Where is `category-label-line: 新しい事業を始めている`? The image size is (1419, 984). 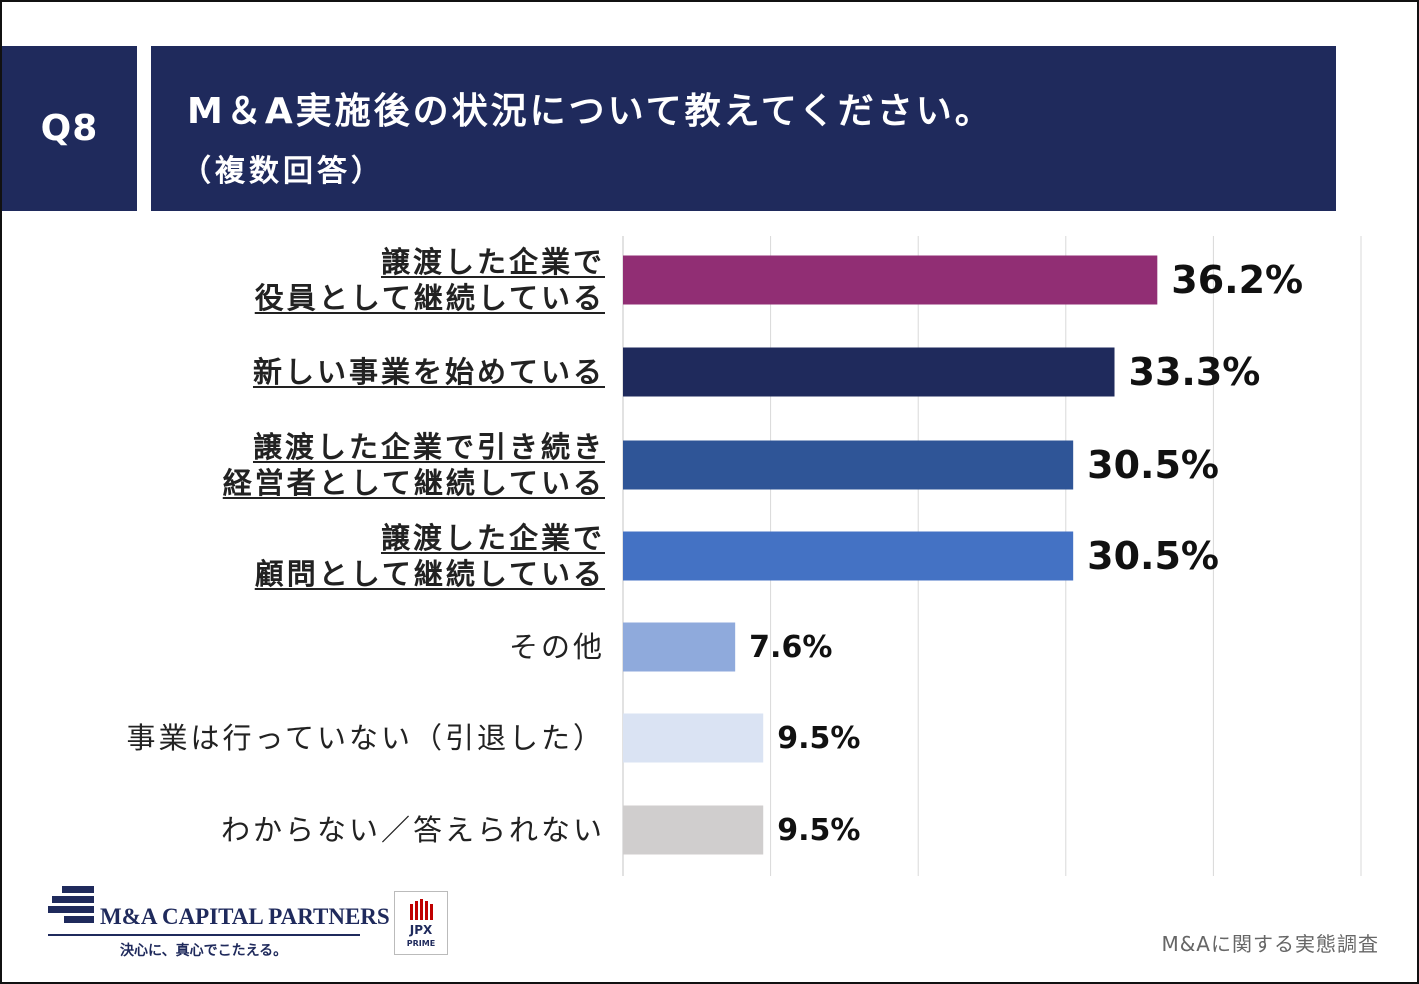
category-label-line: 新しい事業を始めている is located at coordinates (428, 372).